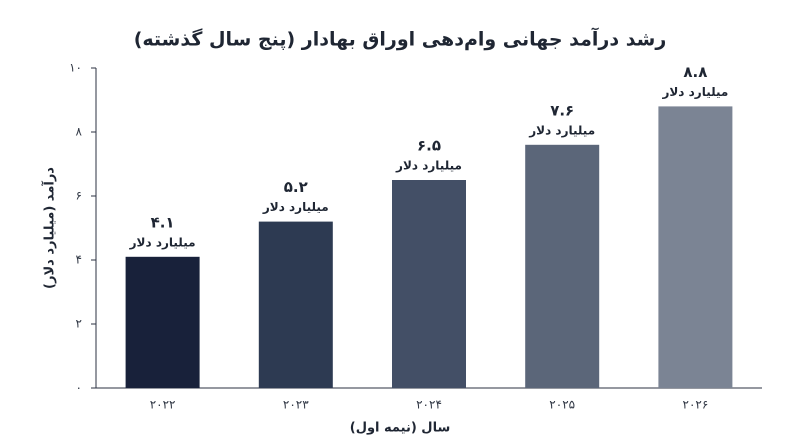 This screenshot has height=447, width=800. What do you see at coordinates (79, 324) in the screenshot?
I see `y-tick-label: ۲` at bounding box center [79, 324].